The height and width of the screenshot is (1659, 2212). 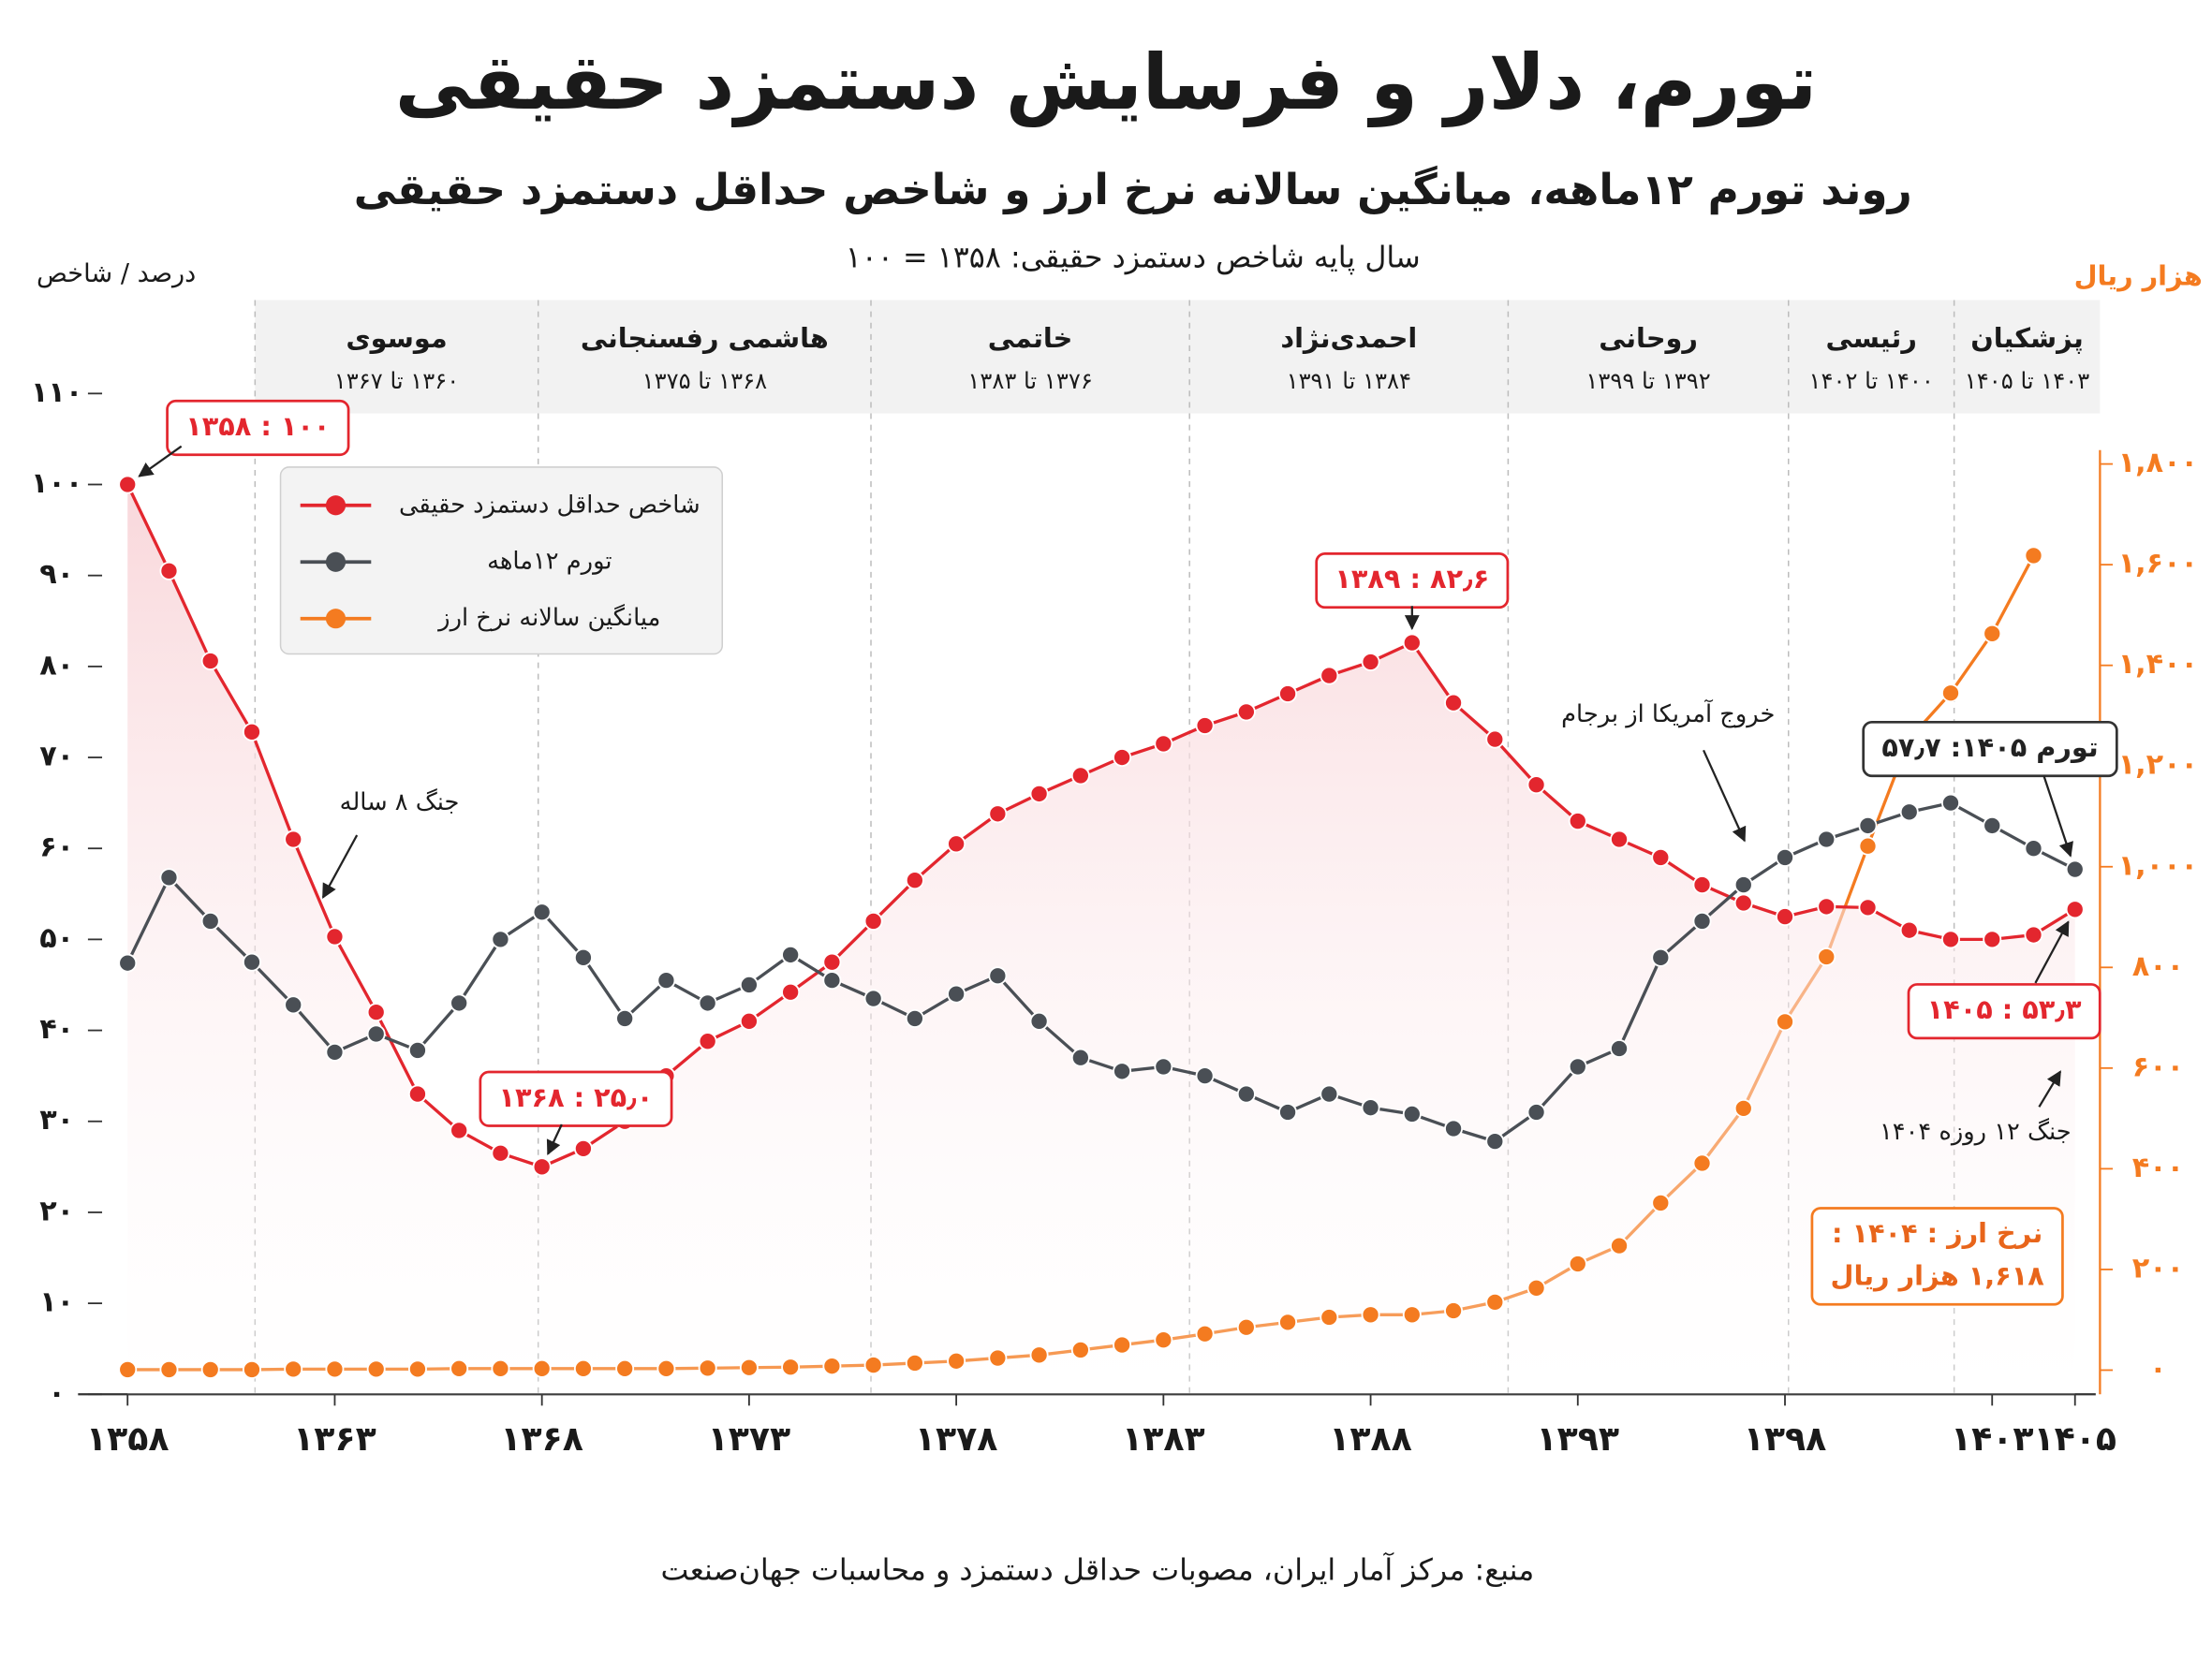 I want to click on y2-tick-label: ۴۰۰, so click(x=2158, y=1168).